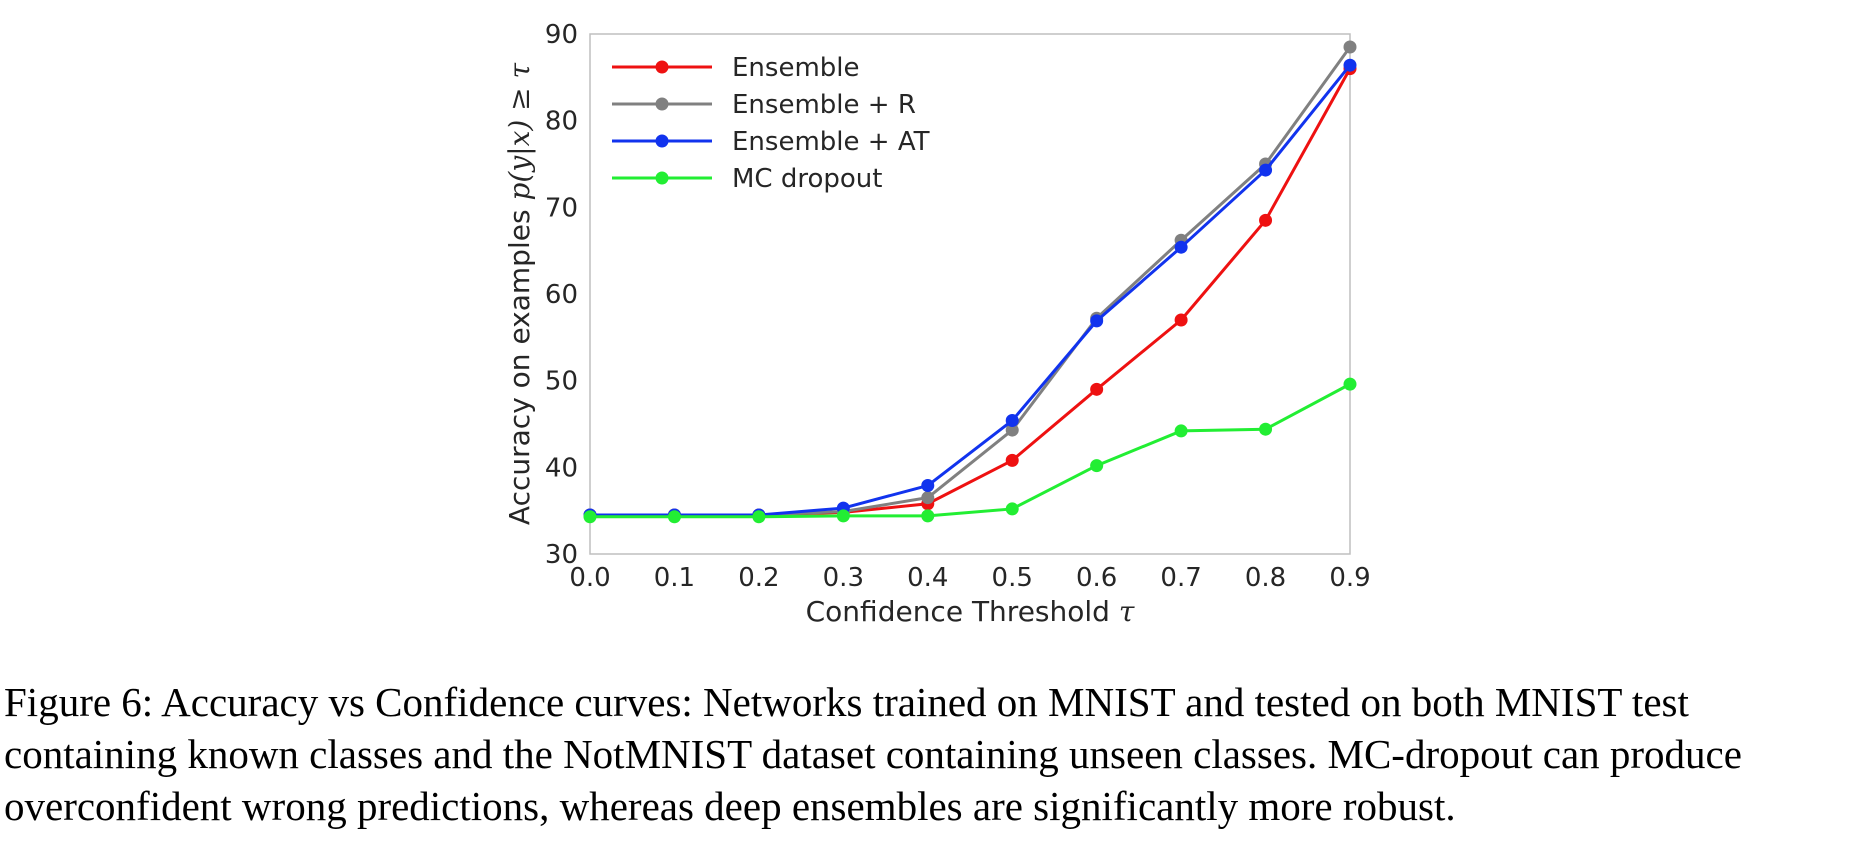  I want to click on legend-label: Ensemble, so click(796, 68).